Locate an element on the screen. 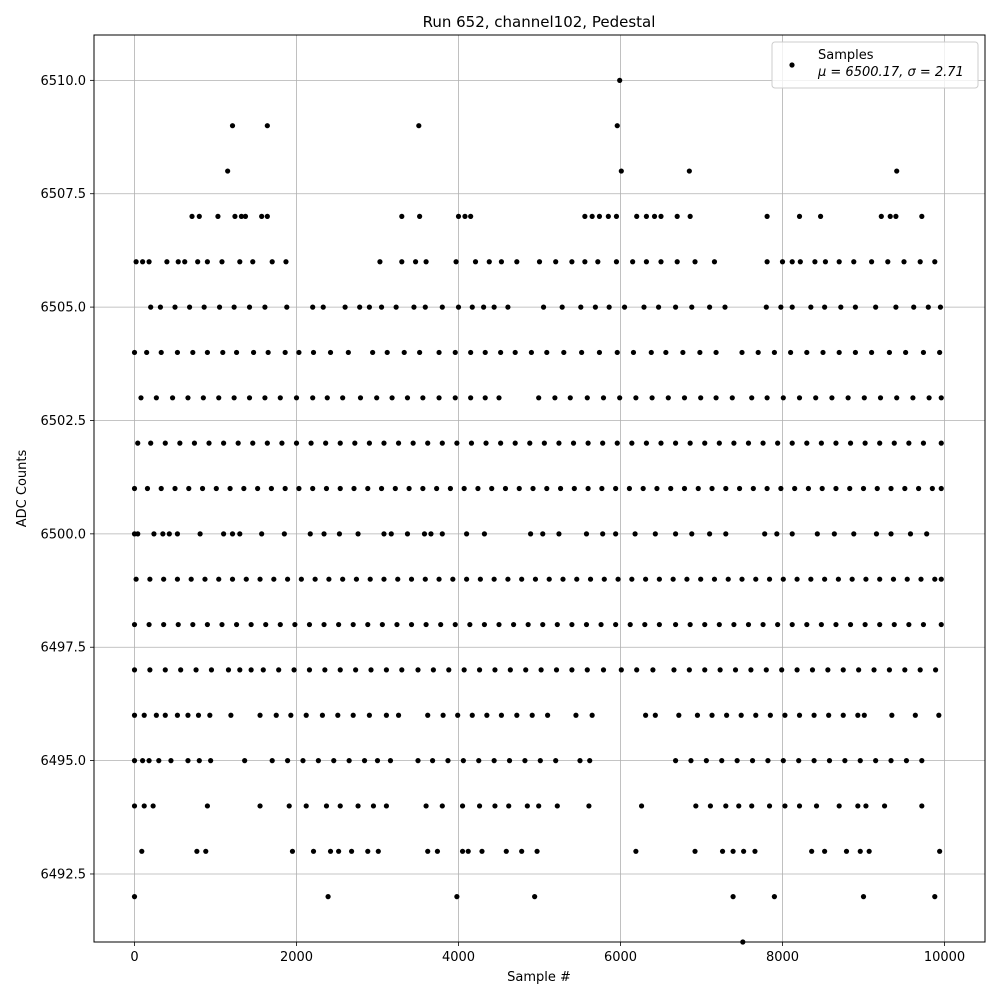 The height and width of the screenshot is (1000, 1000). x-axis-title: Sample # is located at coordinates (539, 977).